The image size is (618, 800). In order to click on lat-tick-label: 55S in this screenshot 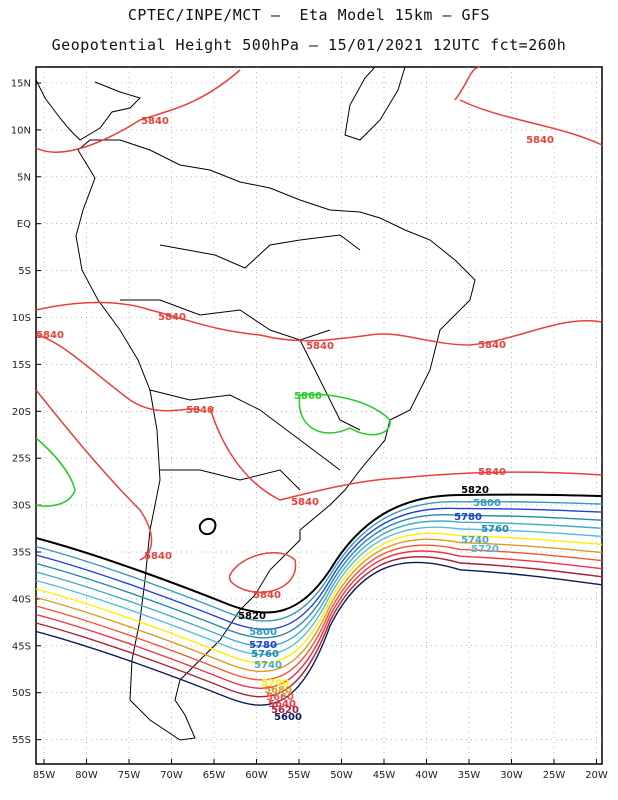, I will do `click(21, 740)`.